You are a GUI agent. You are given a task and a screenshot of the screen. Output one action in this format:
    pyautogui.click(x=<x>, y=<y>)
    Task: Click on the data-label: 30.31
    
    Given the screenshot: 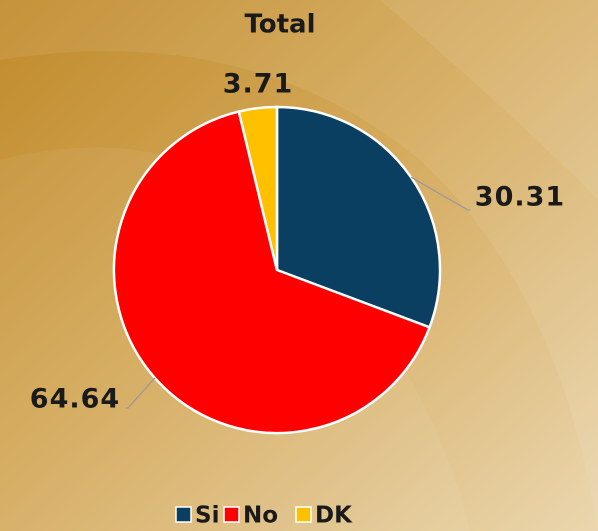 What is the action you would take?
    pyautogui.click(x=520, y=197)
    